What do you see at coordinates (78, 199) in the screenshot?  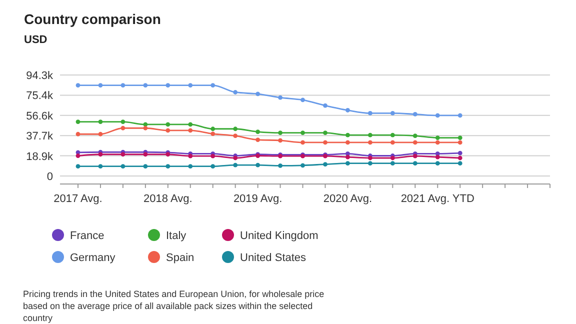 I see `x-tick-label: 2017 Avg.` at bounding box center [78, 199].